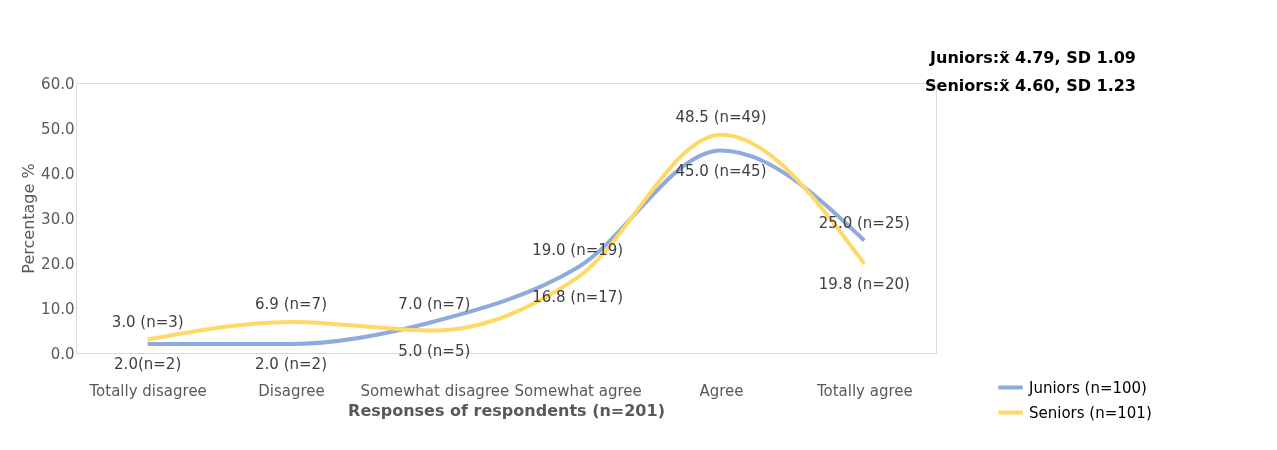 This screenshot has height=450, width=1277. Describe the element at coordinates (58, 83) in the screenshot. I see `y-tick-label: 60.0` at that location.